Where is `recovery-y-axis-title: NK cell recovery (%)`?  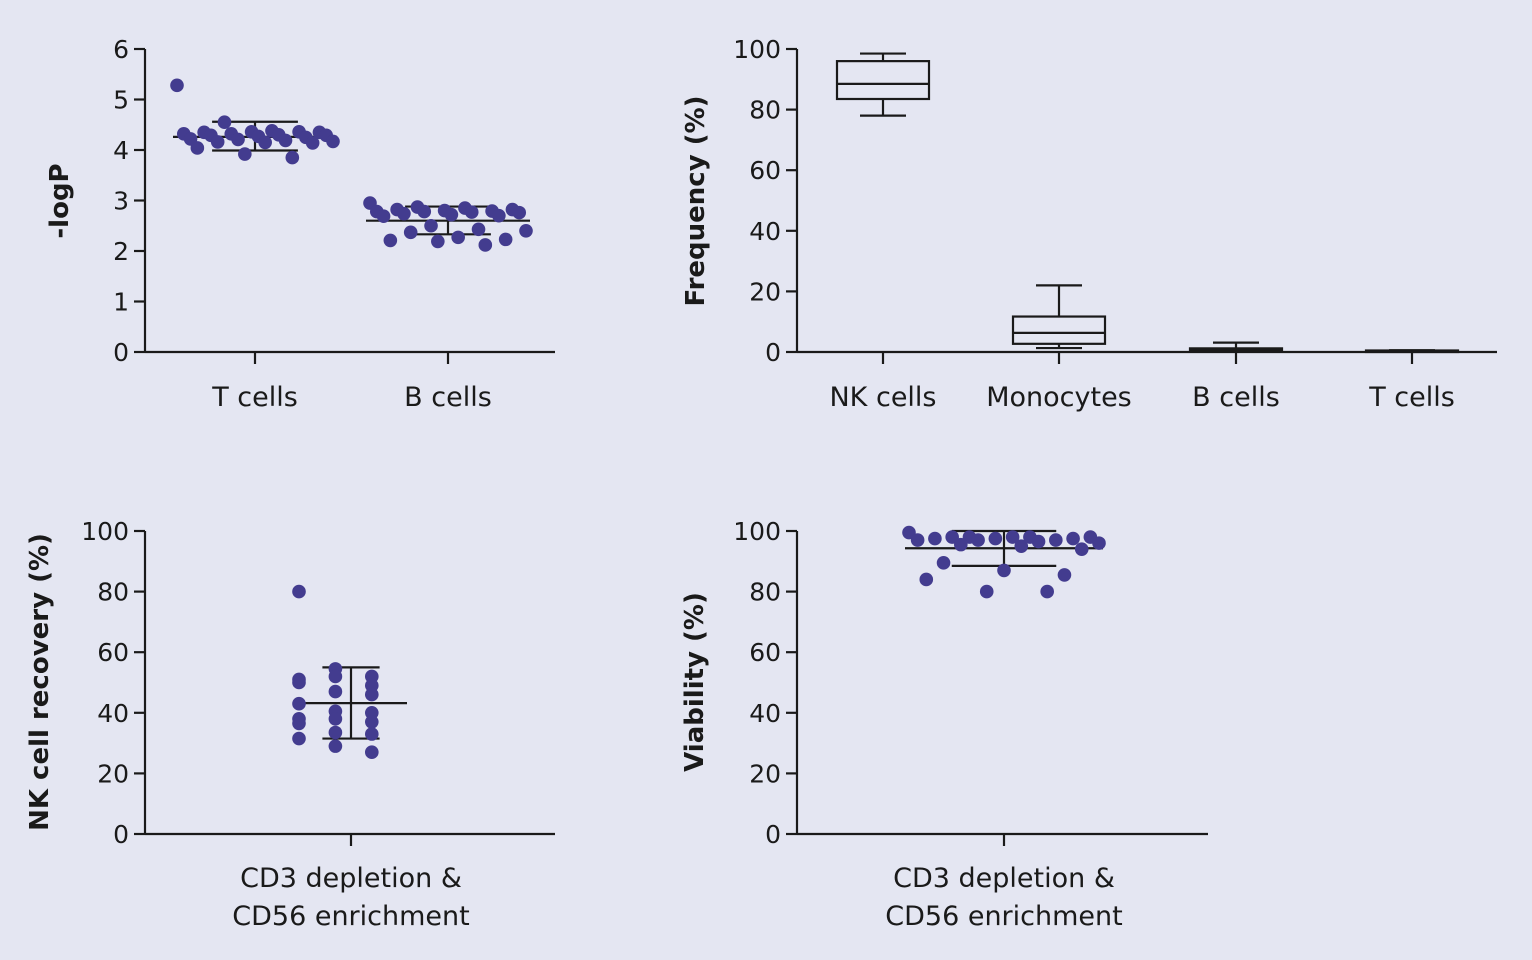 recovery-y-axis-title: NK cell recovery (%) is located at coordinates (40, 682).